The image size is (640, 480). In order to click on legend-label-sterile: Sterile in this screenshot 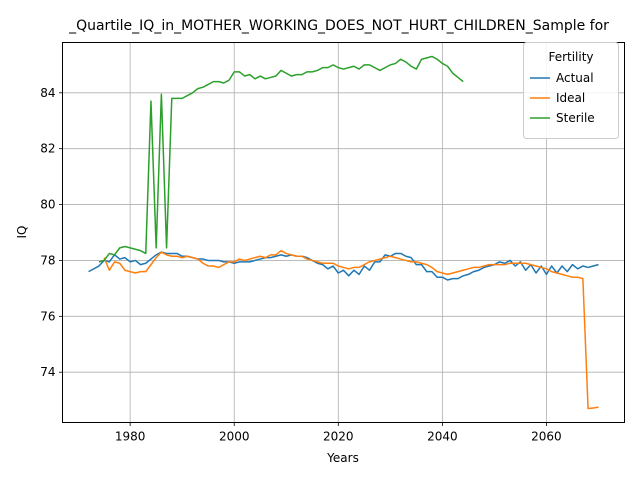, I will do `click(575, 118)`.